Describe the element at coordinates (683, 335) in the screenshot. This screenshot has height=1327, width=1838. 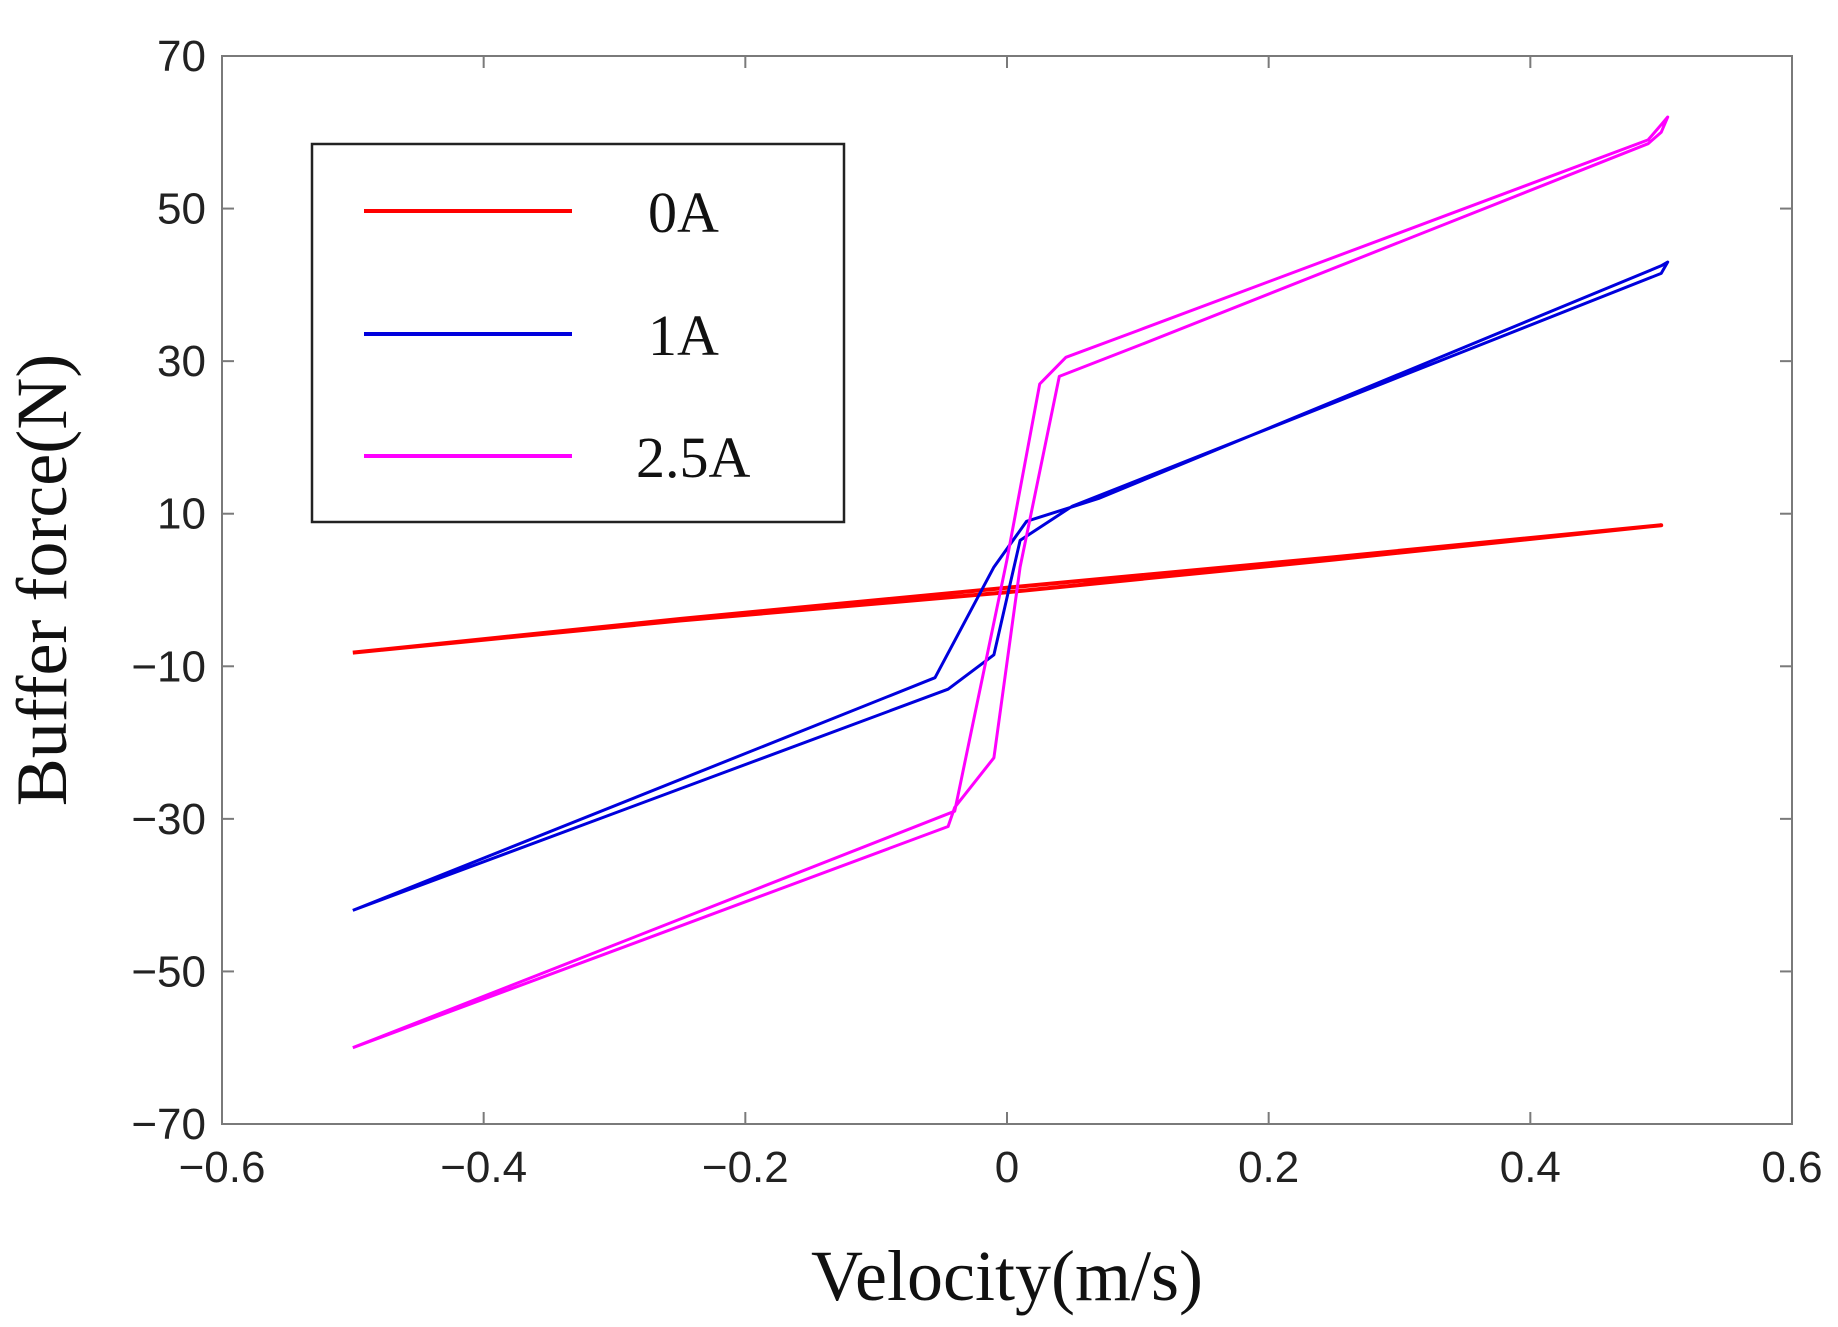
I see `legend-label-1a: 1A` at that location.